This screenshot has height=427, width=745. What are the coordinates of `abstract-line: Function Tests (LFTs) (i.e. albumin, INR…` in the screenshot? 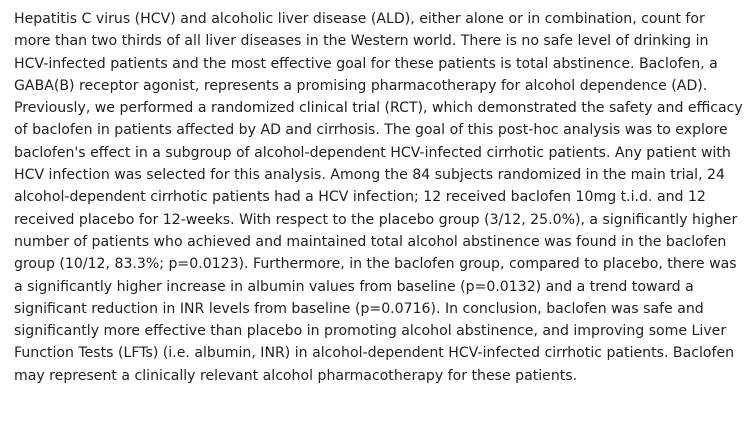 It's located at (374, 353).